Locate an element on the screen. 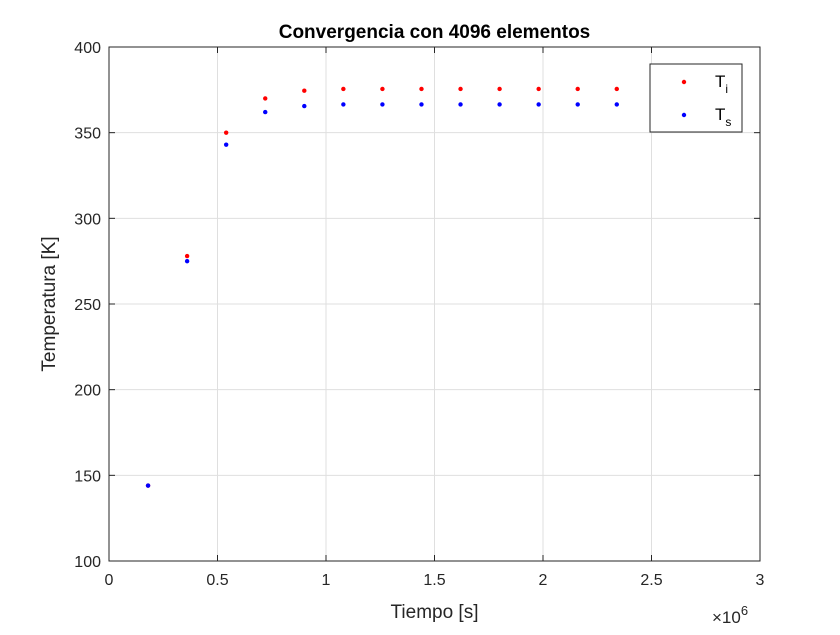 Image resolution: width=840 pixels, height=635 pixels. legend-entry-ti: Ti is located at coordinates (721, 84).